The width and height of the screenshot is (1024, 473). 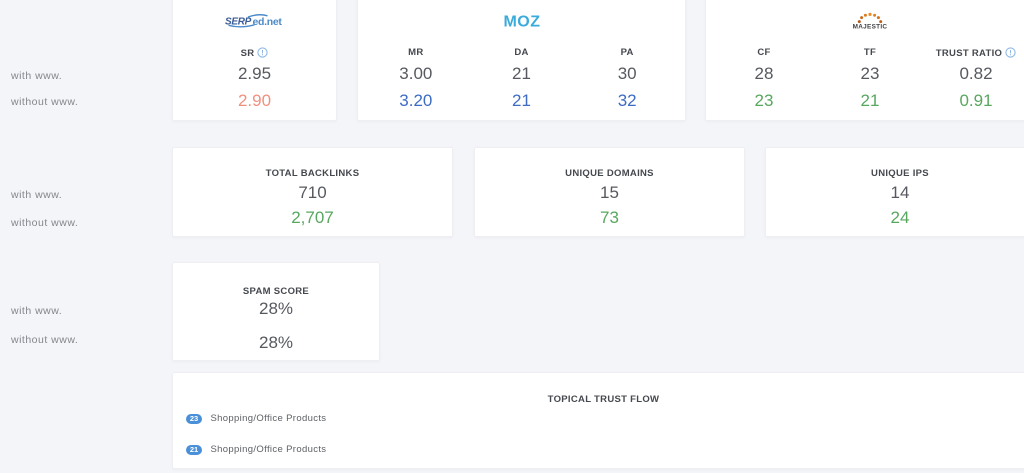 What do you see at coordinates (238, 22) in the screenshot?
I see `svg-text: SERP` at bounding box center [238, 22].